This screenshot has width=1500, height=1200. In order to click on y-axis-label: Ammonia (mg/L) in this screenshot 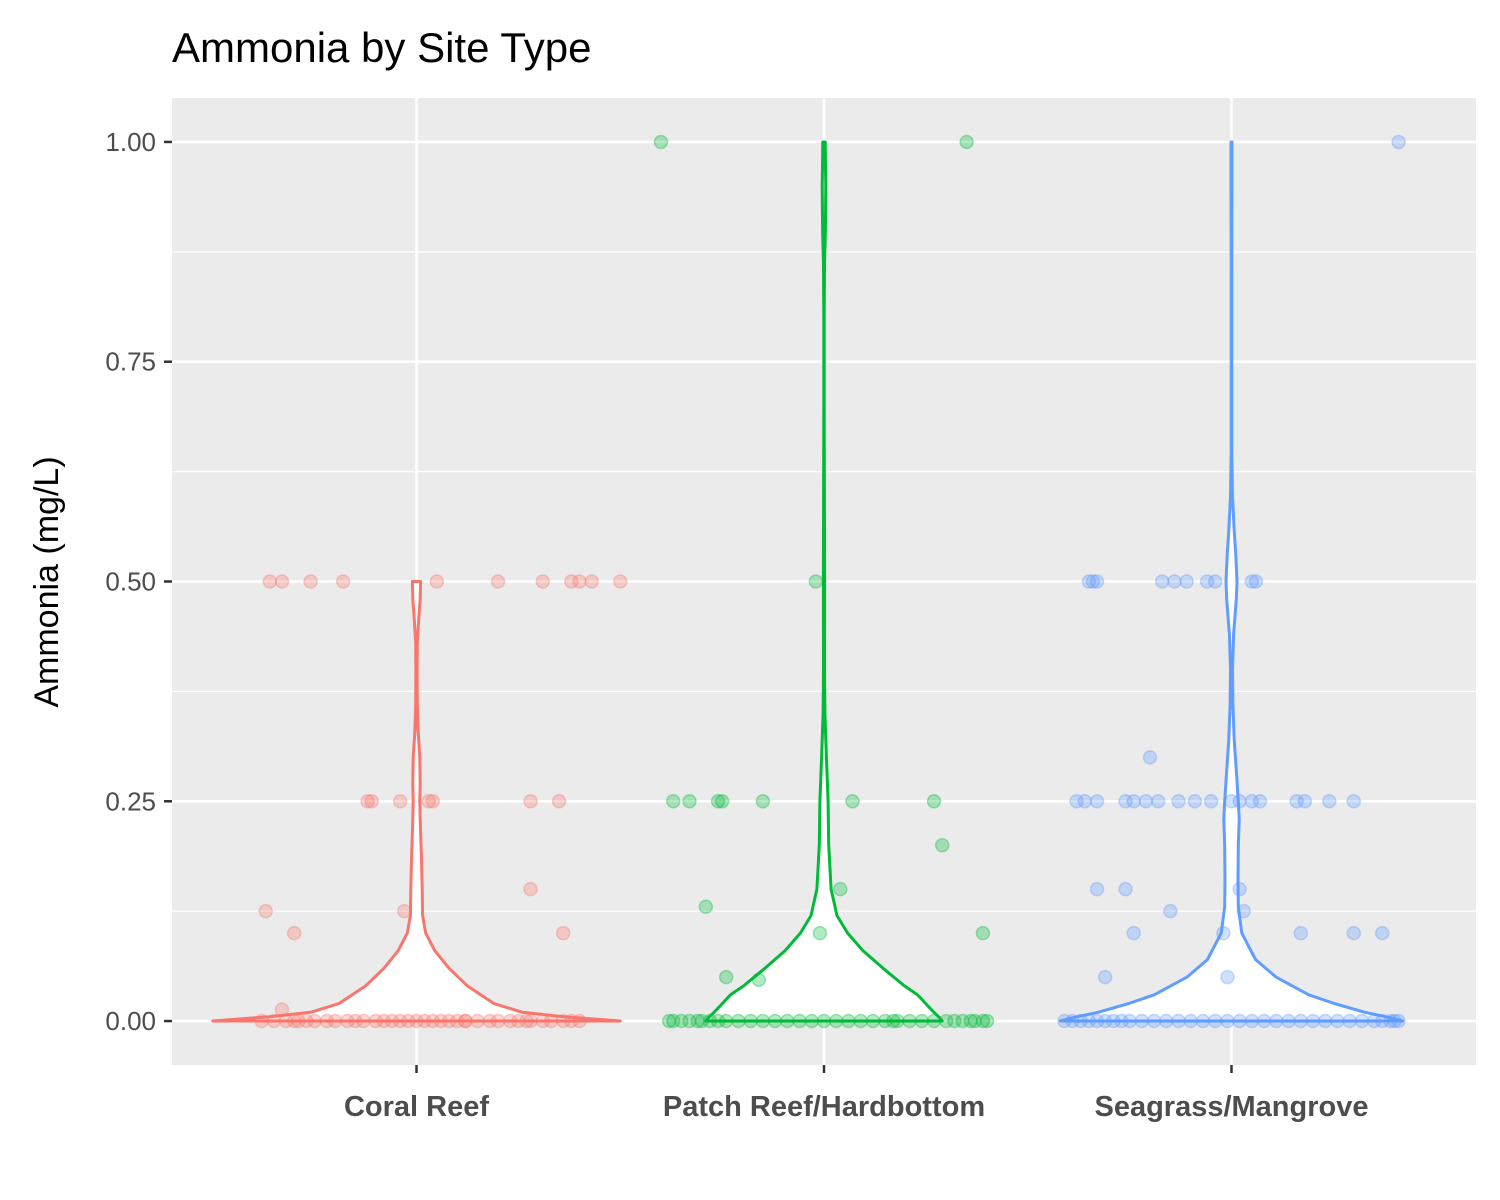, I will do `click(47, 581)`.